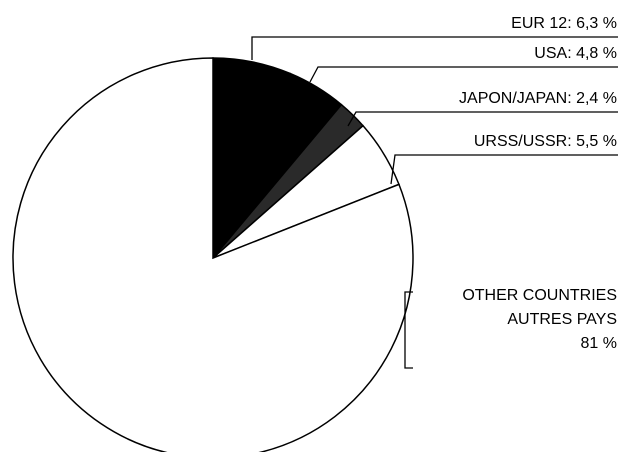 This screenshot has height=452, width=625. I want to click on category-label: OTHER COUNTRIES AUTRES PAYS, so click(539, 307).